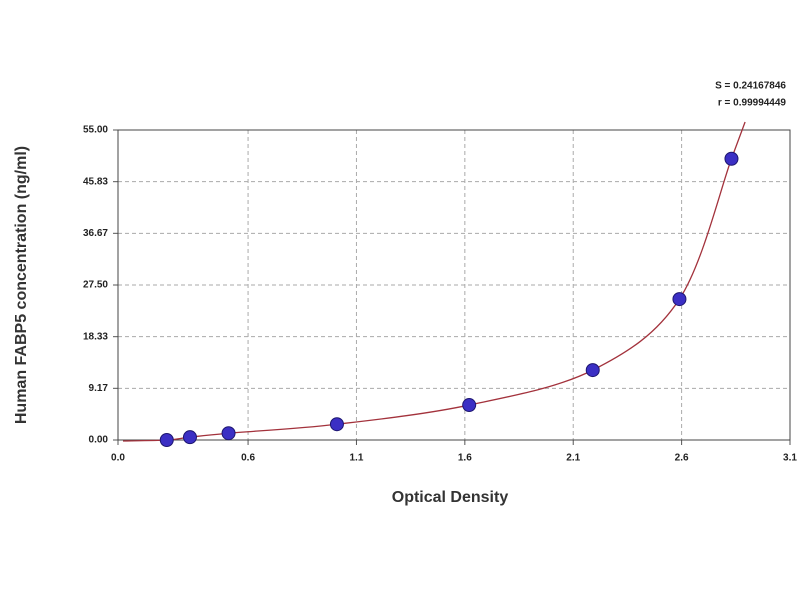  Describe the element at coordinates (118, 458) in the screenshot. I see `x-tick-label: 0.0` at that location.